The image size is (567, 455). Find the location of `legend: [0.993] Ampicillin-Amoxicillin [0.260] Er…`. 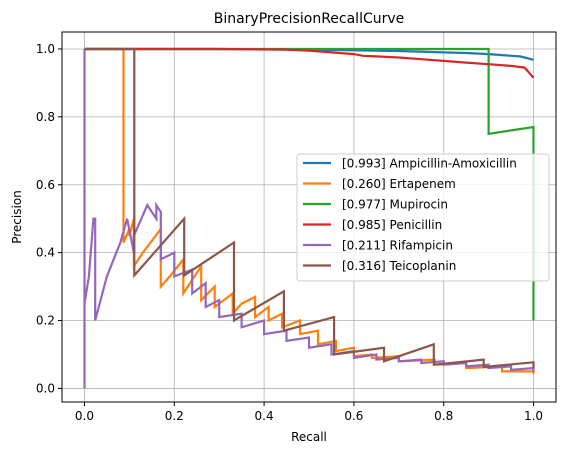

legend: [0.993] Ampicillin-Amoxicillin [0.260] Er… is located at coordinates (423, 217).